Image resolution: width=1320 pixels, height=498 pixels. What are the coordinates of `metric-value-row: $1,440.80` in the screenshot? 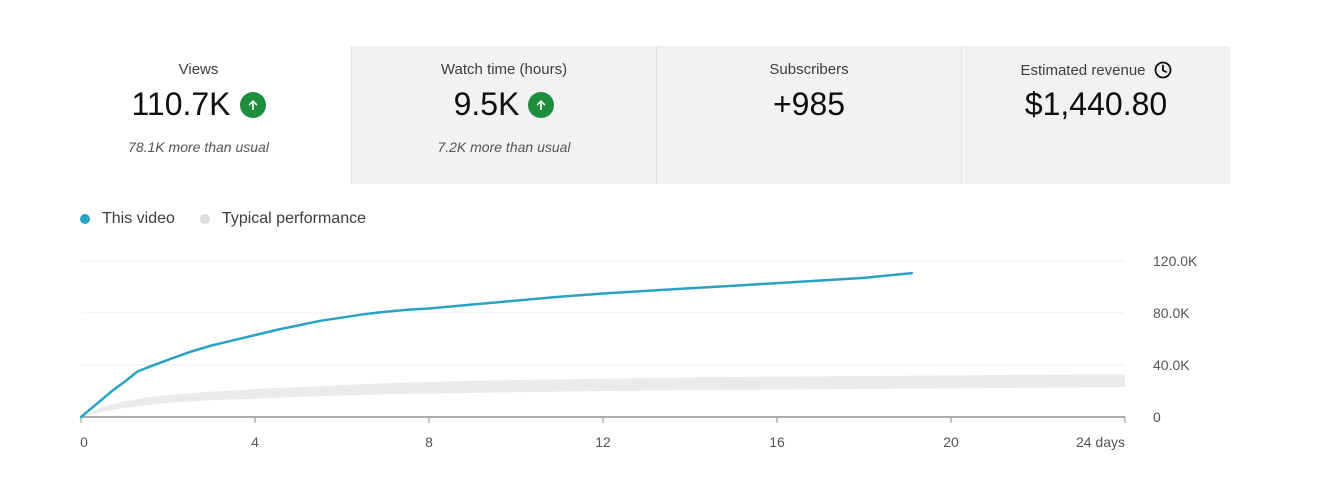 It's located at (1096, 104).